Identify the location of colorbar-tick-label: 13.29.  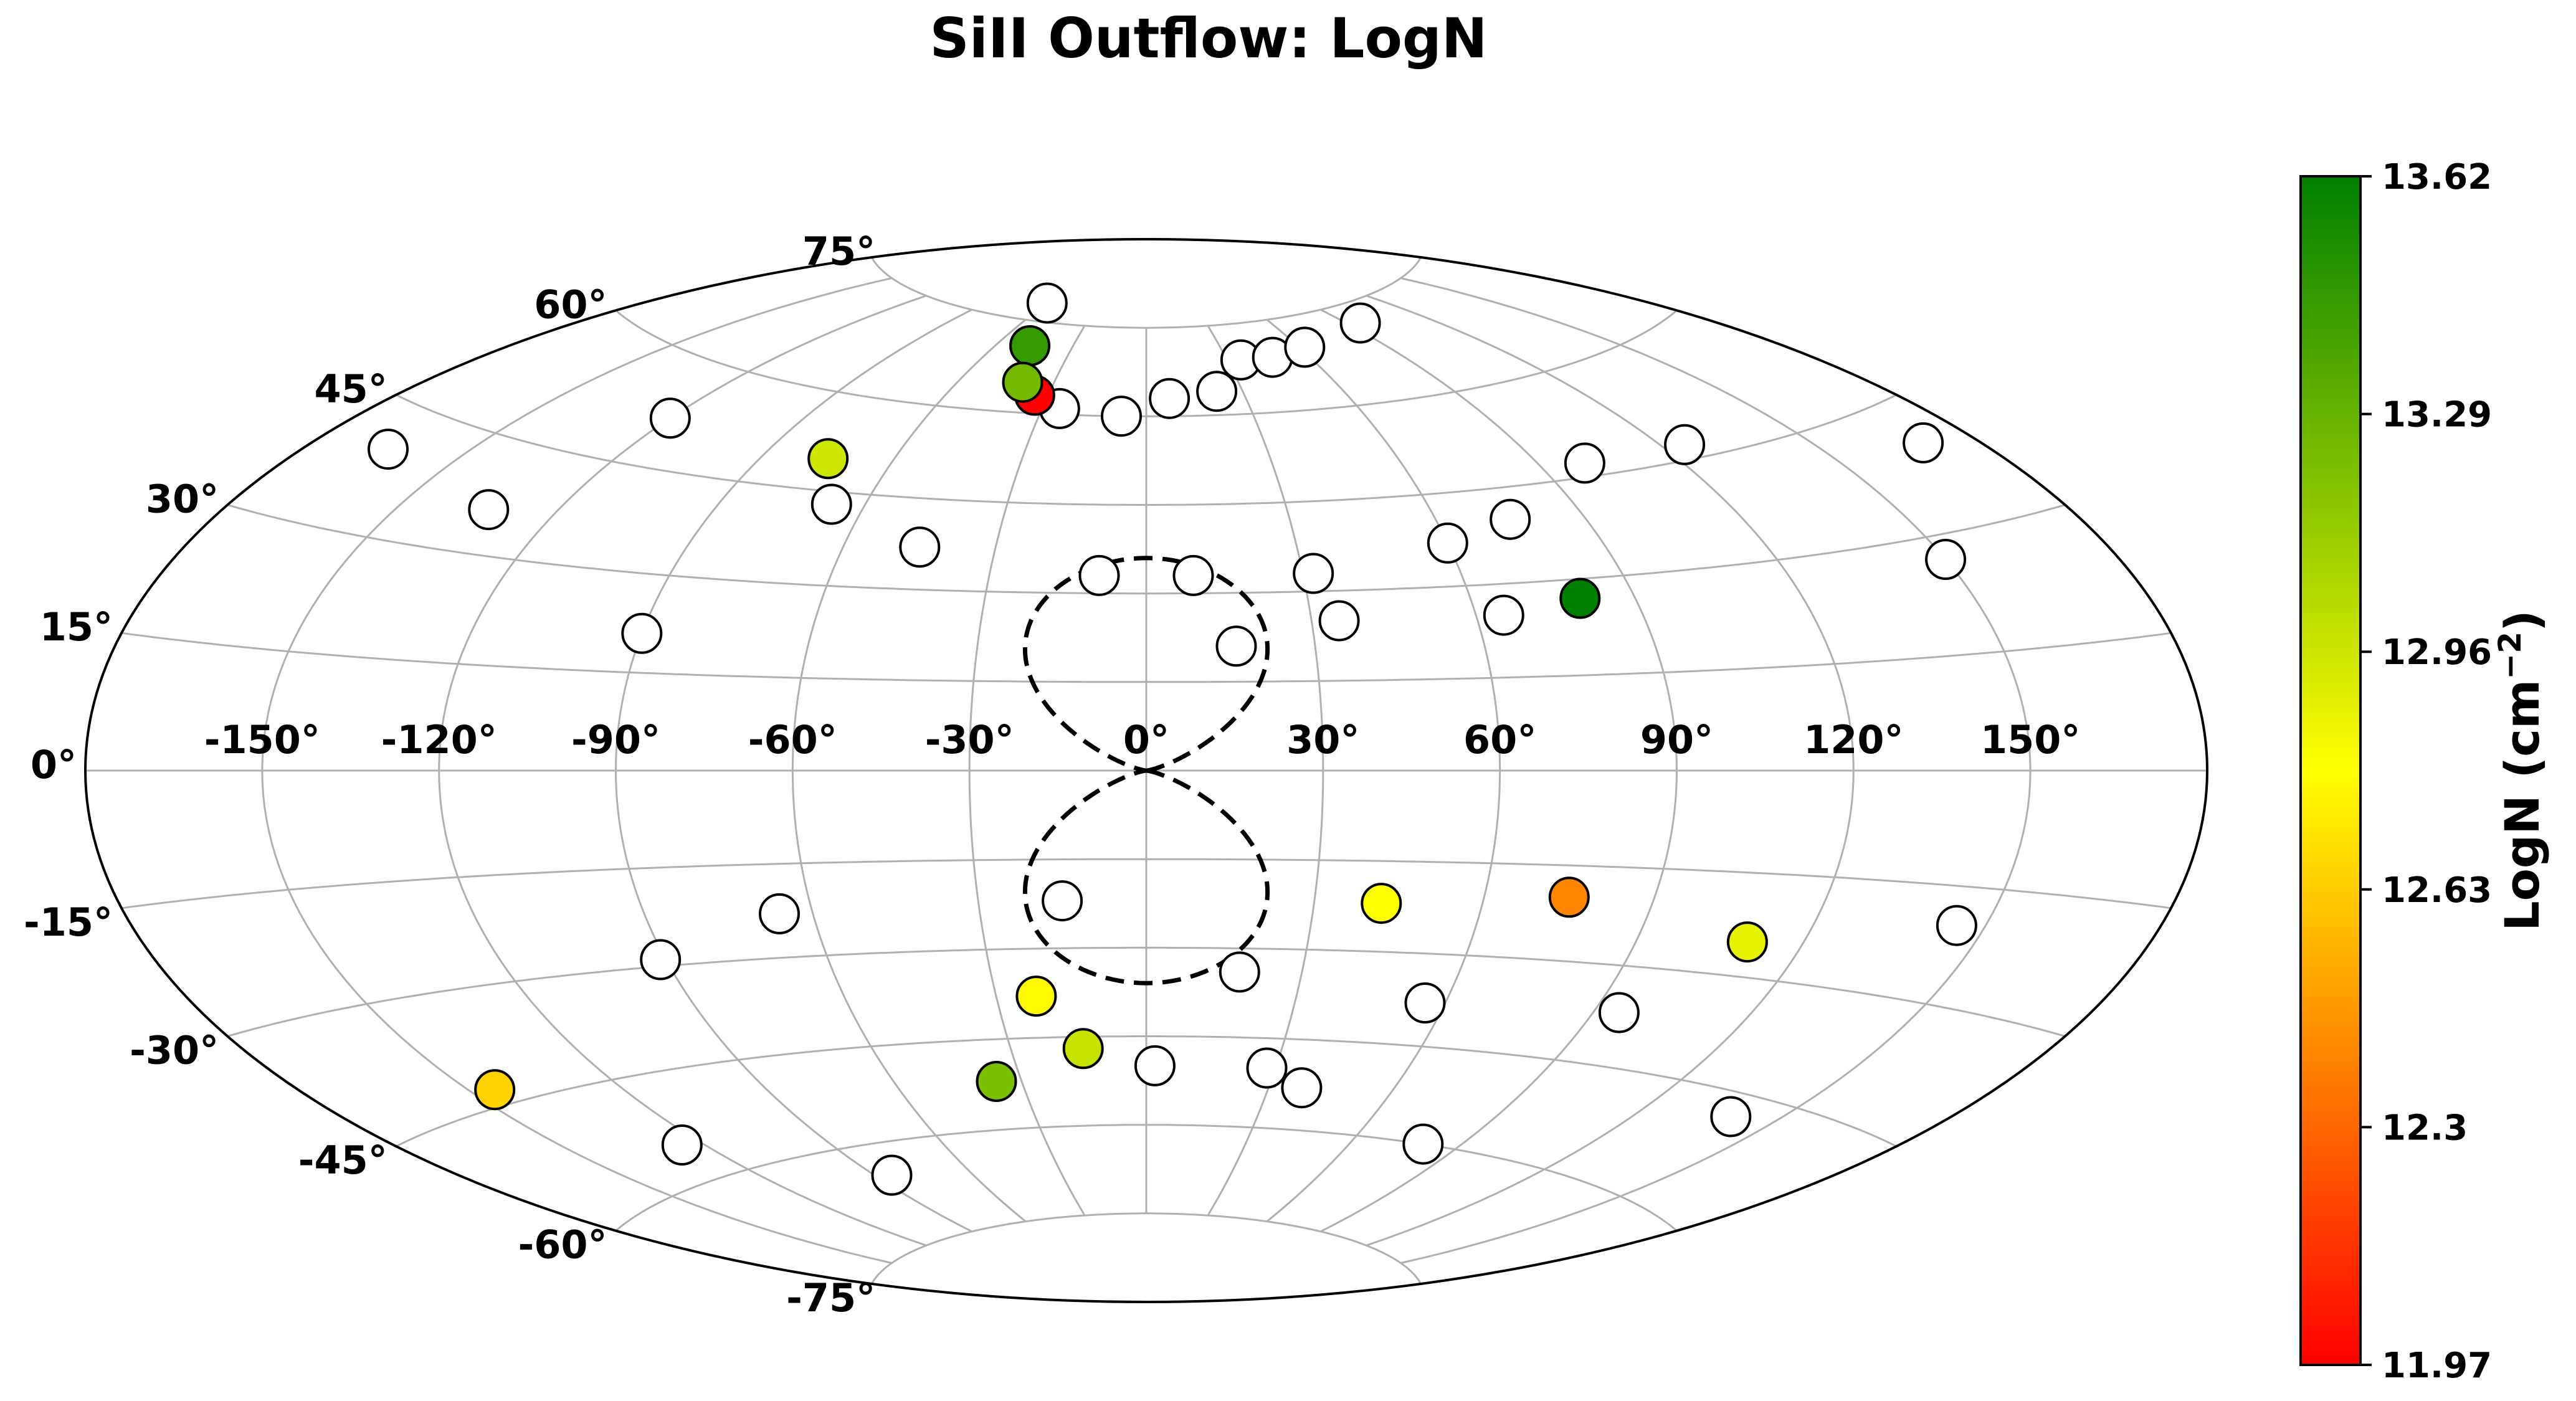
(2437, 415).